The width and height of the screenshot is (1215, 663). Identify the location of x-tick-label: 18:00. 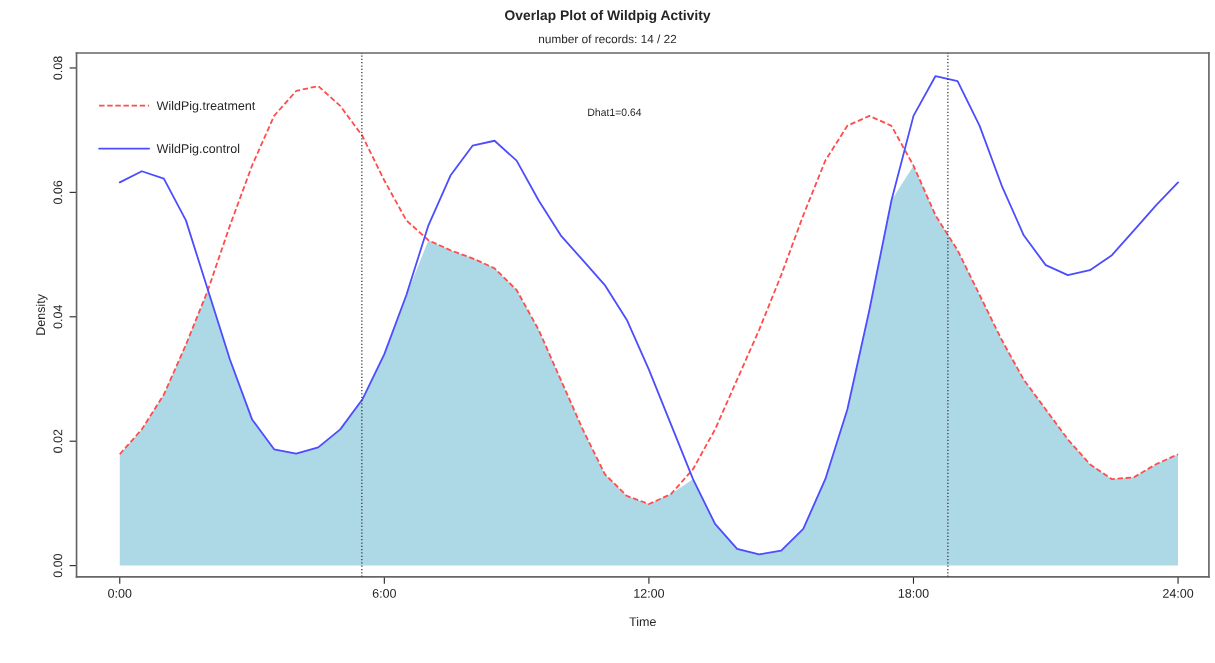
(913, 593).